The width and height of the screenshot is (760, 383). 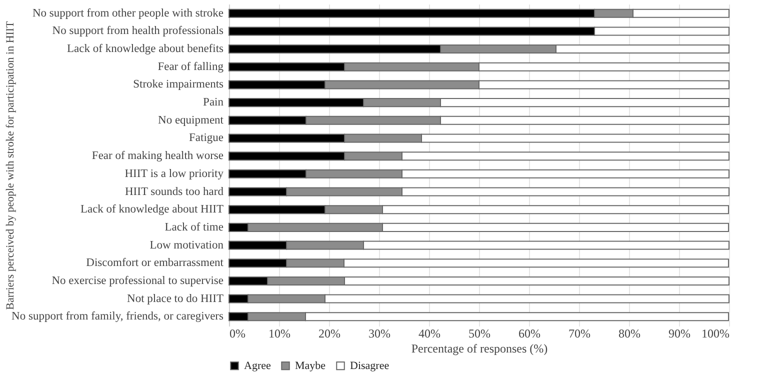 What do you see at coordinates (194, 227) in the screenshot?
I see `y-tick-label: Lack of time` at bounding box center [194, 227].